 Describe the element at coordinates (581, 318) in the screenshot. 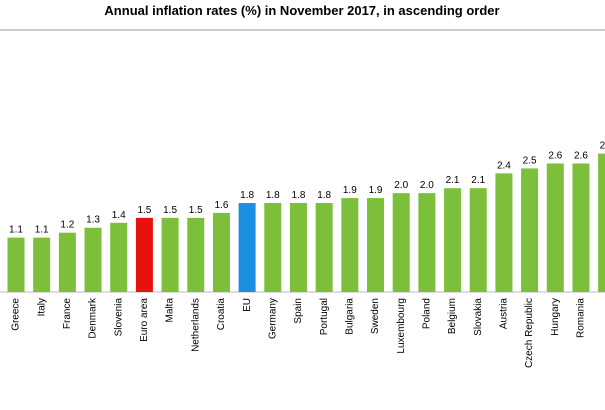

I see `x-tick-label: Romania` at that location.